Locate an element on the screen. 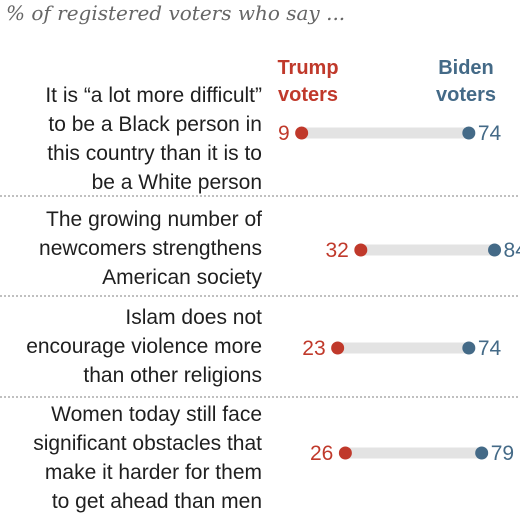  biden-value-1: 74 is located at coordinates (490, 133).